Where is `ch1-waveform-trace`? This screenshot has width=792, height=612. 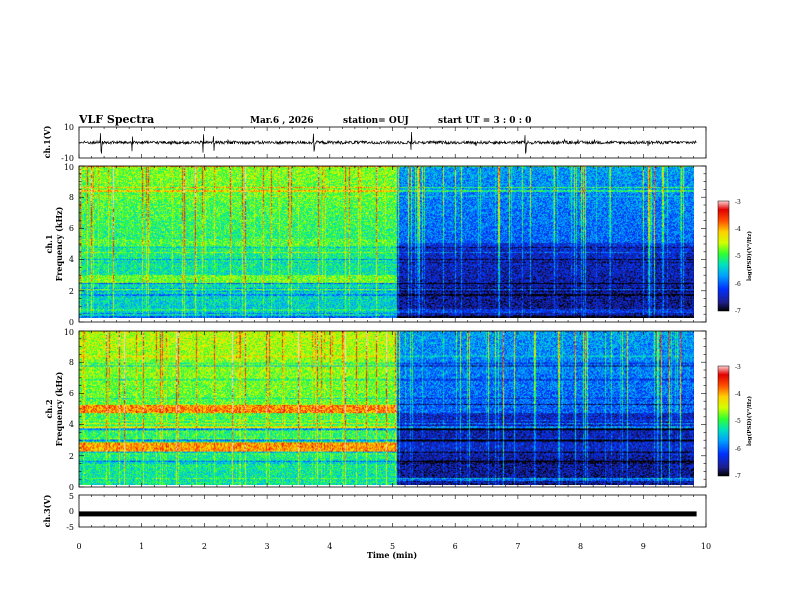 ch1-waveform-trace is located at coordinates (387, 143).